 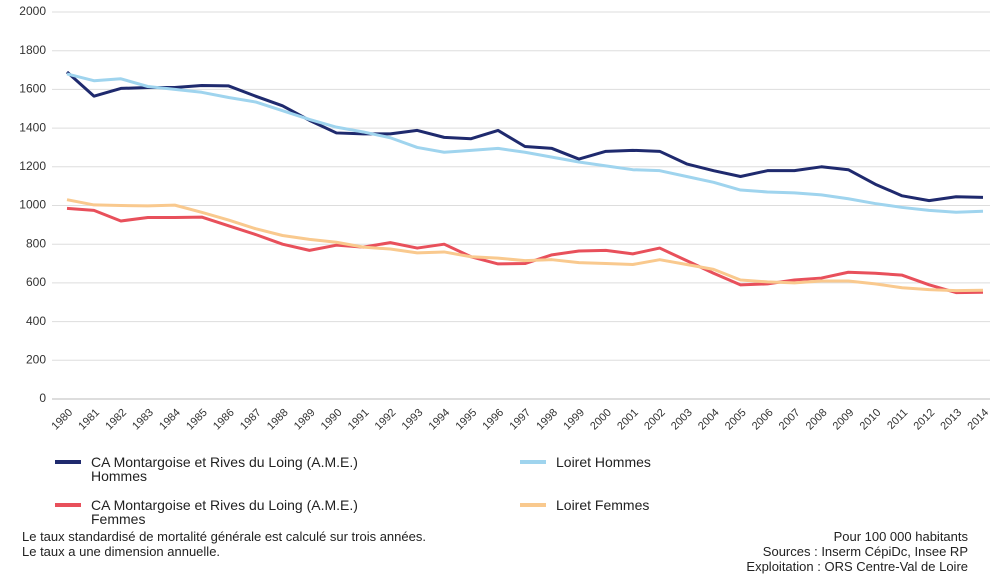 I want to click on x-tick-label: 2005, so click(x=736, y=420).